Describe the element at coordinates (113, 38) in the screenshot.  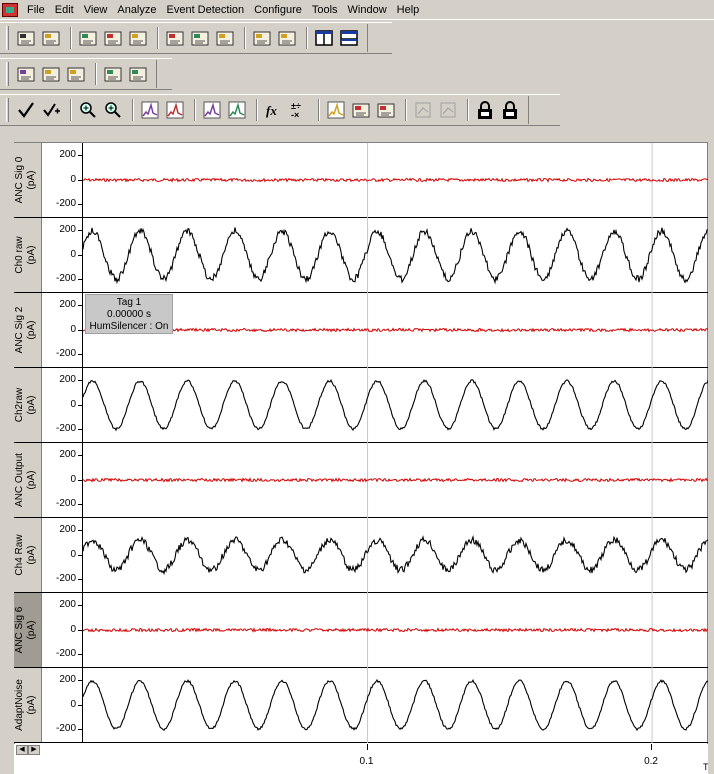
I see `export-icon` at that location.